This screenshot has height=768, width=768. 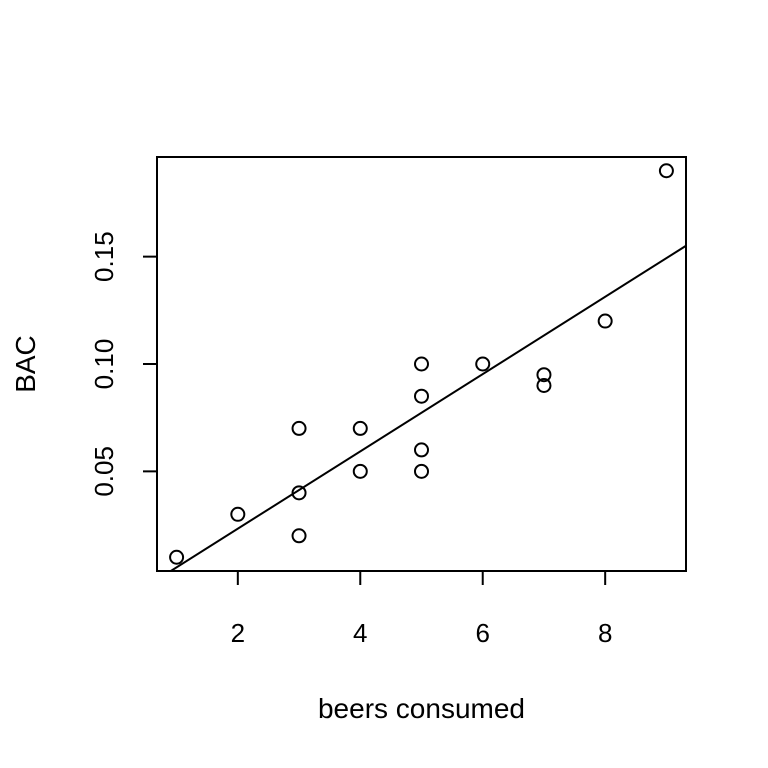 I want to click on x-tick-label: 6, so click(x=482, y=633).